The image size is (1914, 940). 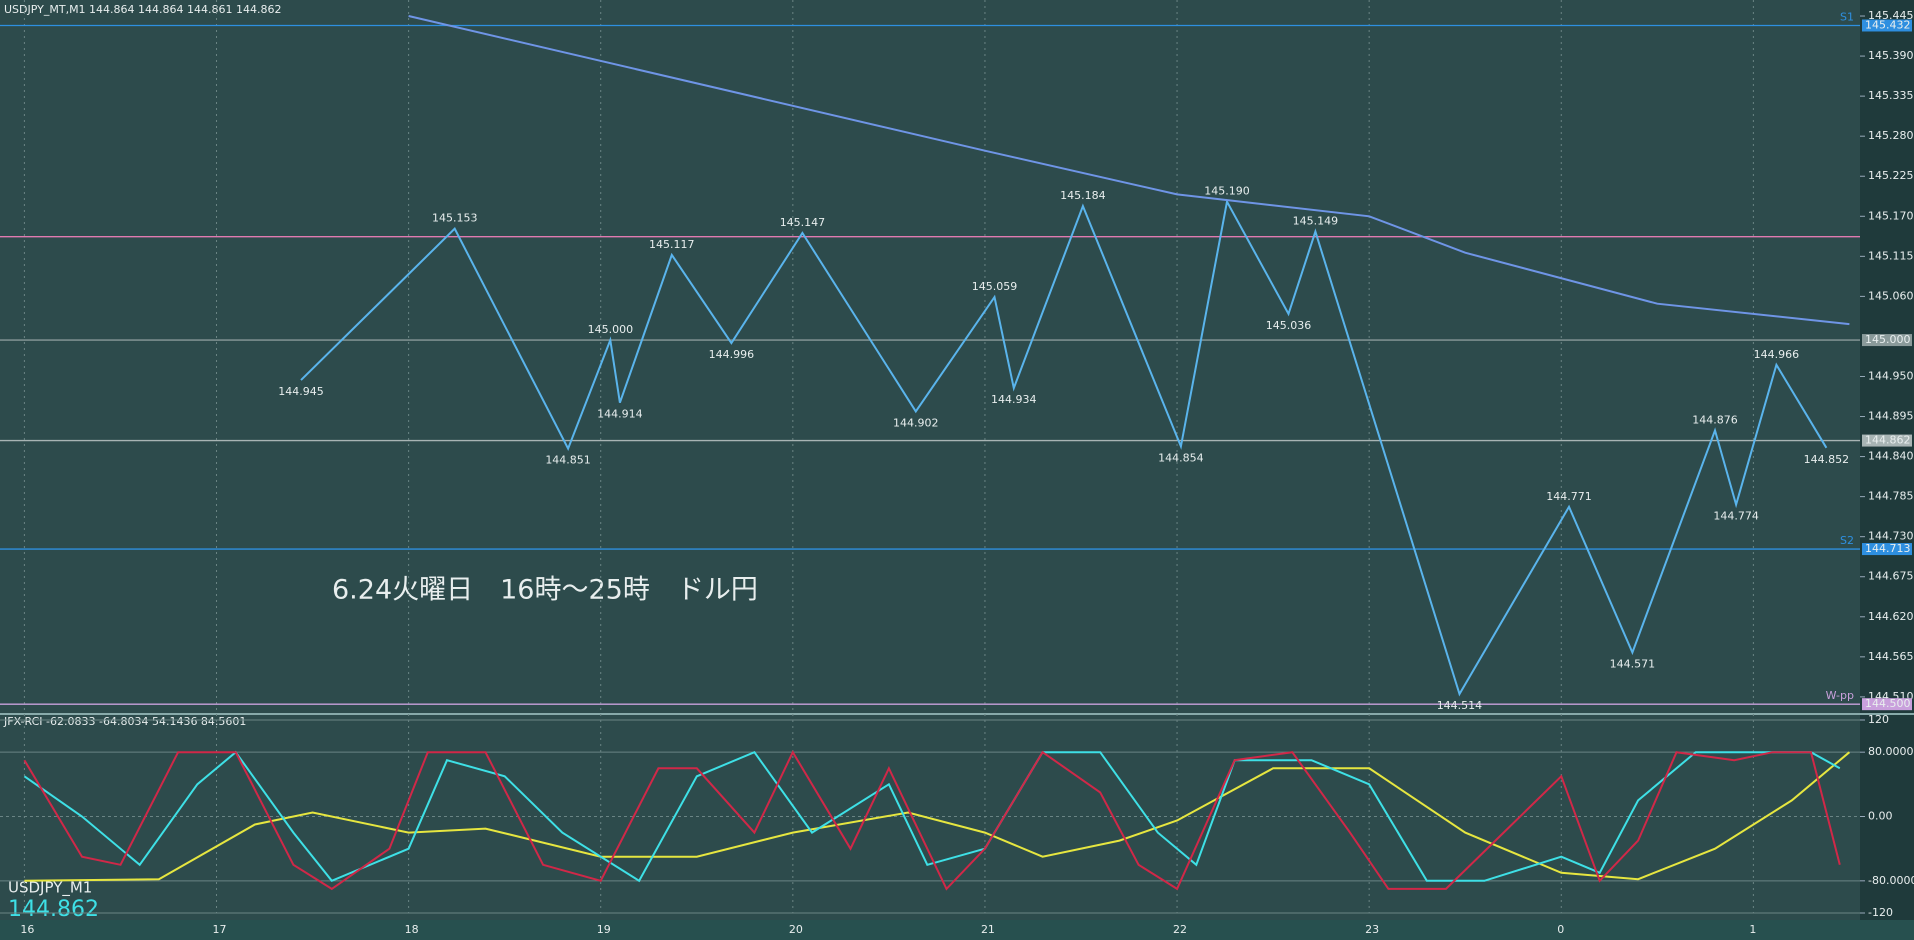 I want to click on price-tag-label: 144.862, so click(x=1888, y=440).